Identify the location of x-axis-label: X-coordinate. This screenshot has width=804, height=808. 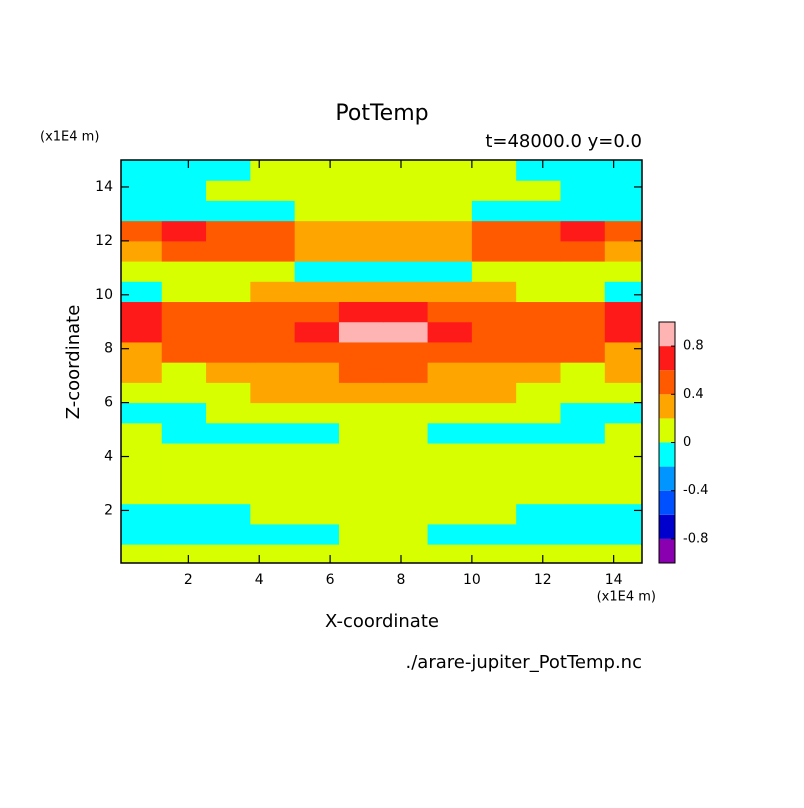
(382, 621).